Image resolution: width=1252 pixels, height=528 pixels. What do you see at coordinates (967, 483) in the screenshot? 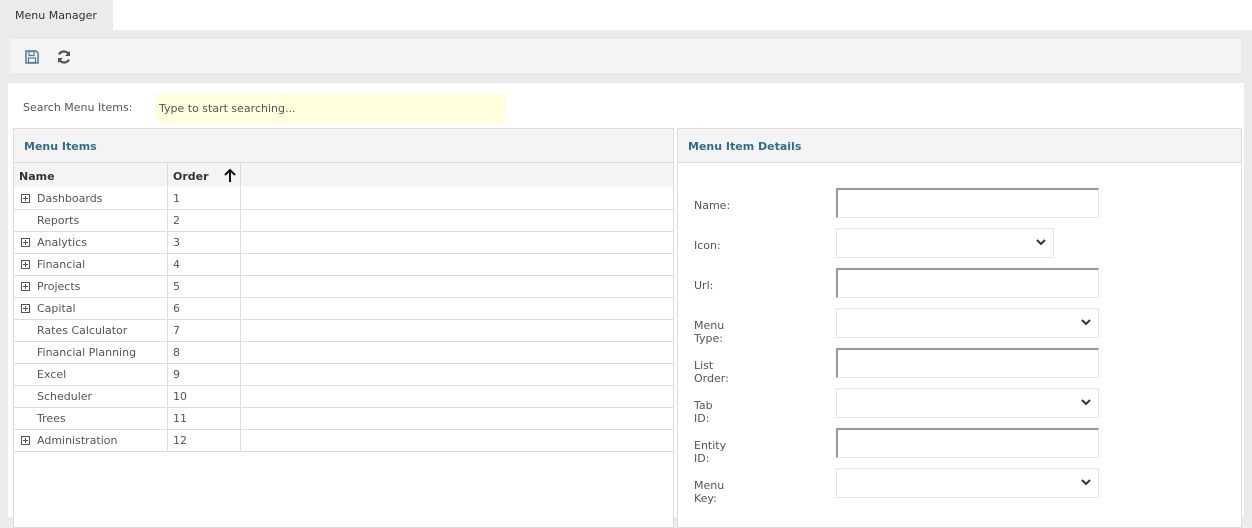
I see `menu-key-select` at bounding box center [967, 483].